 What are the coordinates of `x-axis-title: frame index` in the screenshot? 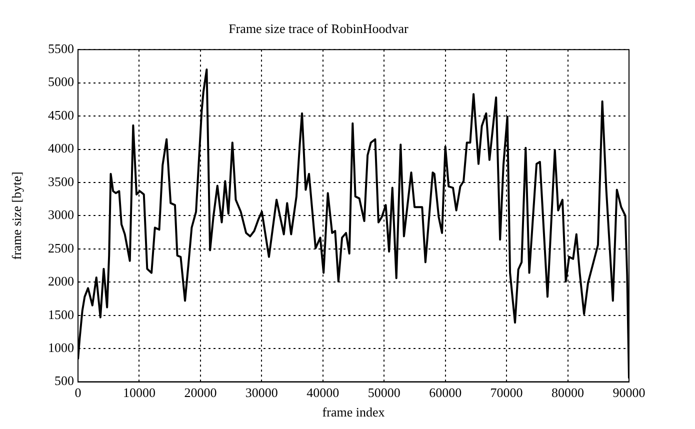 It's located at (354, 412).